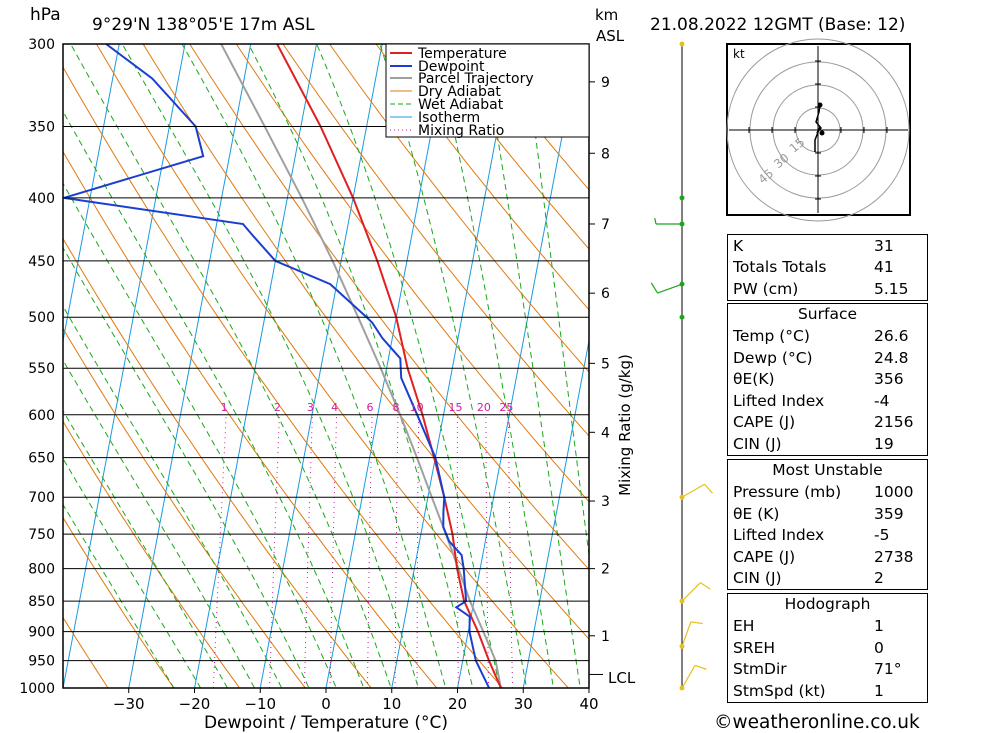  Describe the element at coordinates (605, 154) in the screenshot. I see `height-tick-label: 8` at that location.